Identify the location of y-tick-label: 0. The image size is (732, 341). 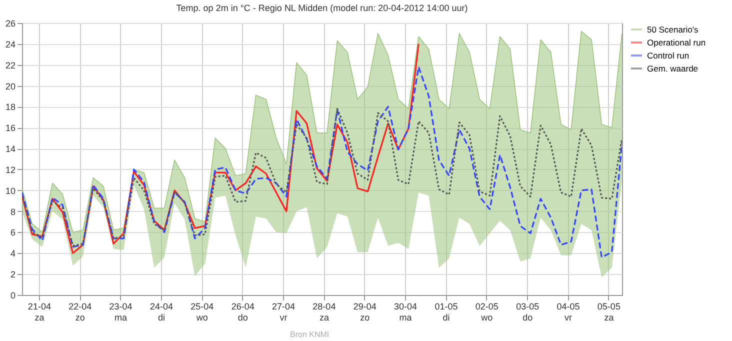
(13, 295).